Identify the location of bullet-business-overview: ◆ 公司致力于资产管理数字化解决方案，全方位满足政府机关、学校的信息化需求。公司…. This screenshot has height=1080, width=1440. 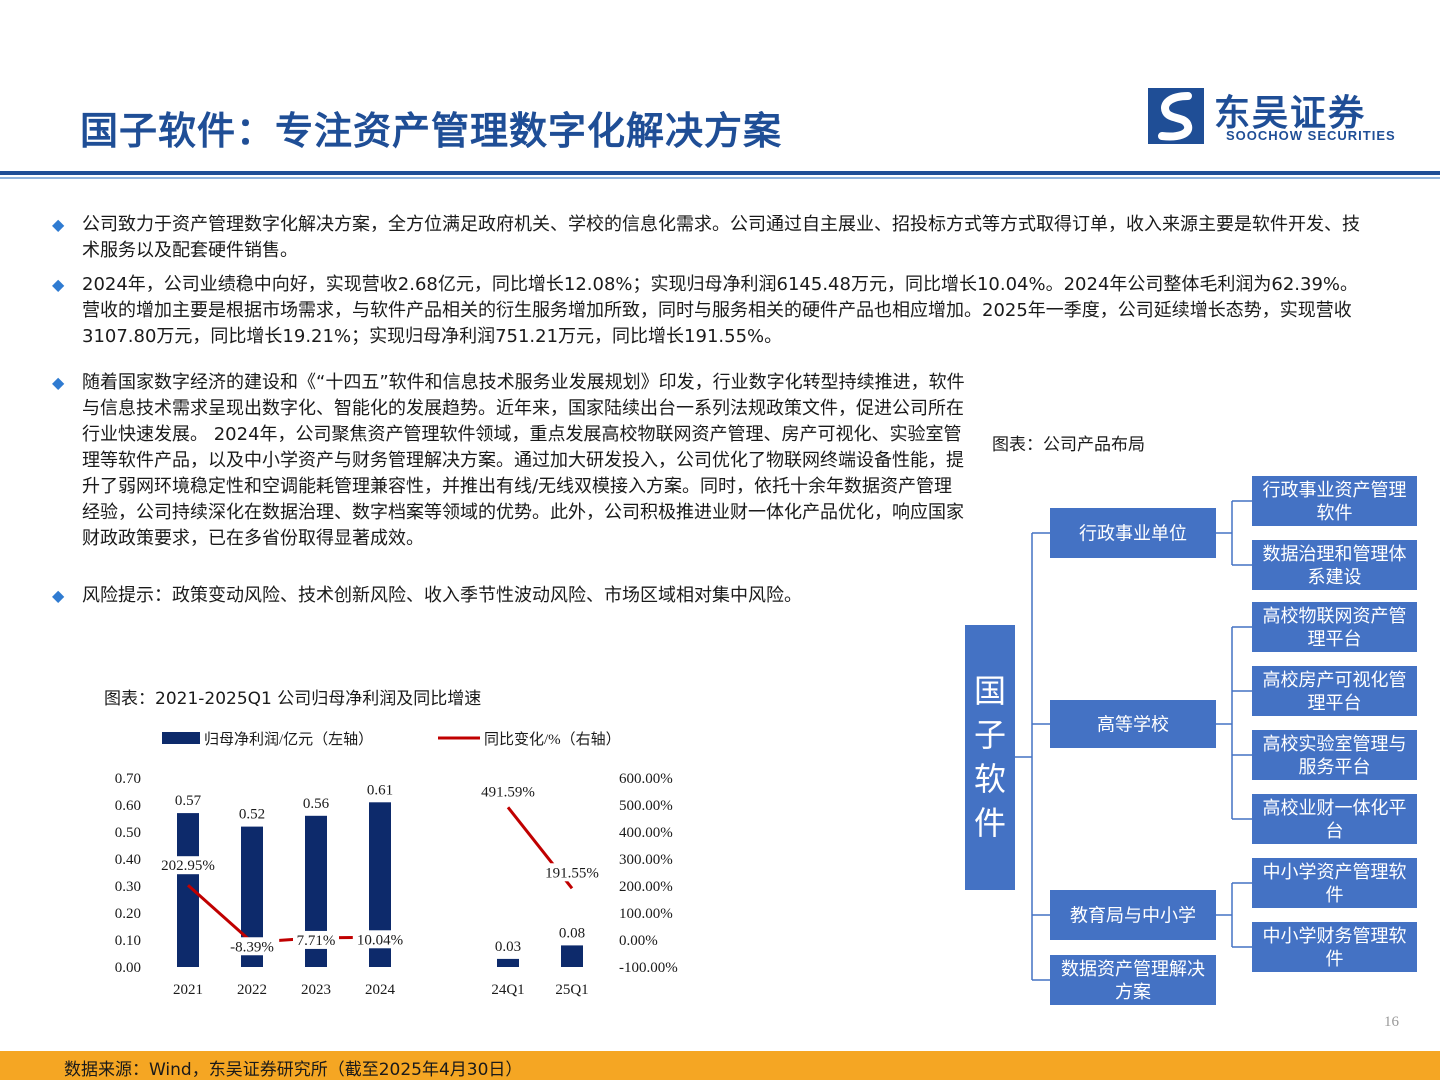
(712, 238).